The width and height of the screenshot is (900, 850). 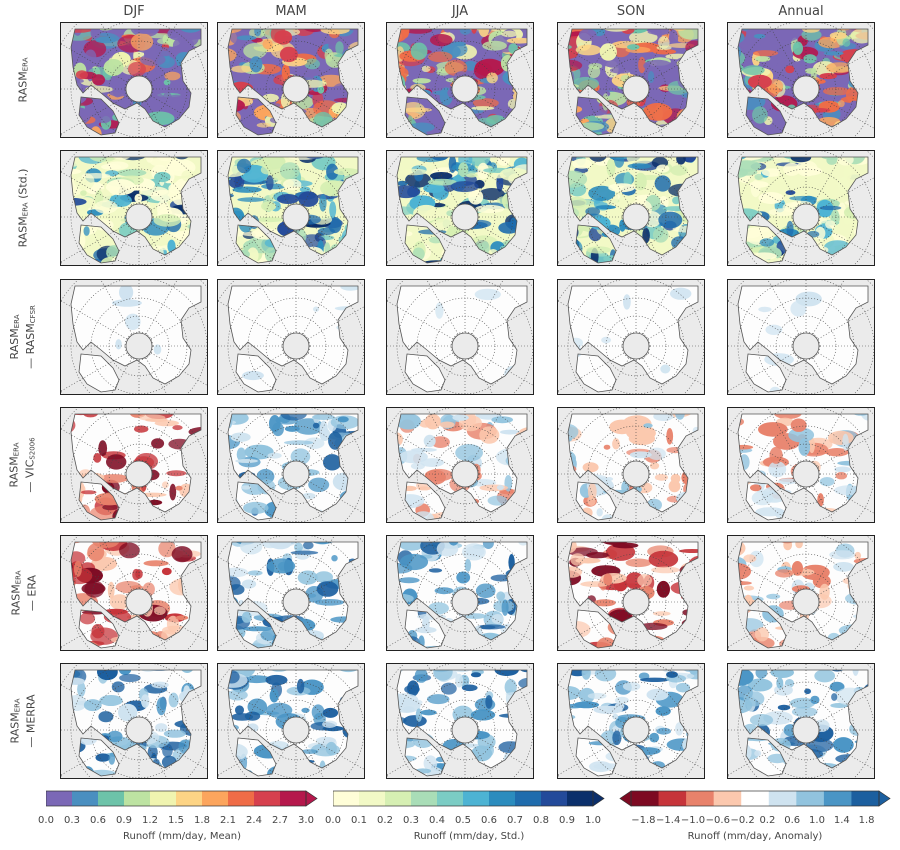 What do you see at coordinates (359, 820) in the screenshot?
I see `colorbar-tick-label: 0.1` at bounding box center [359, 820].